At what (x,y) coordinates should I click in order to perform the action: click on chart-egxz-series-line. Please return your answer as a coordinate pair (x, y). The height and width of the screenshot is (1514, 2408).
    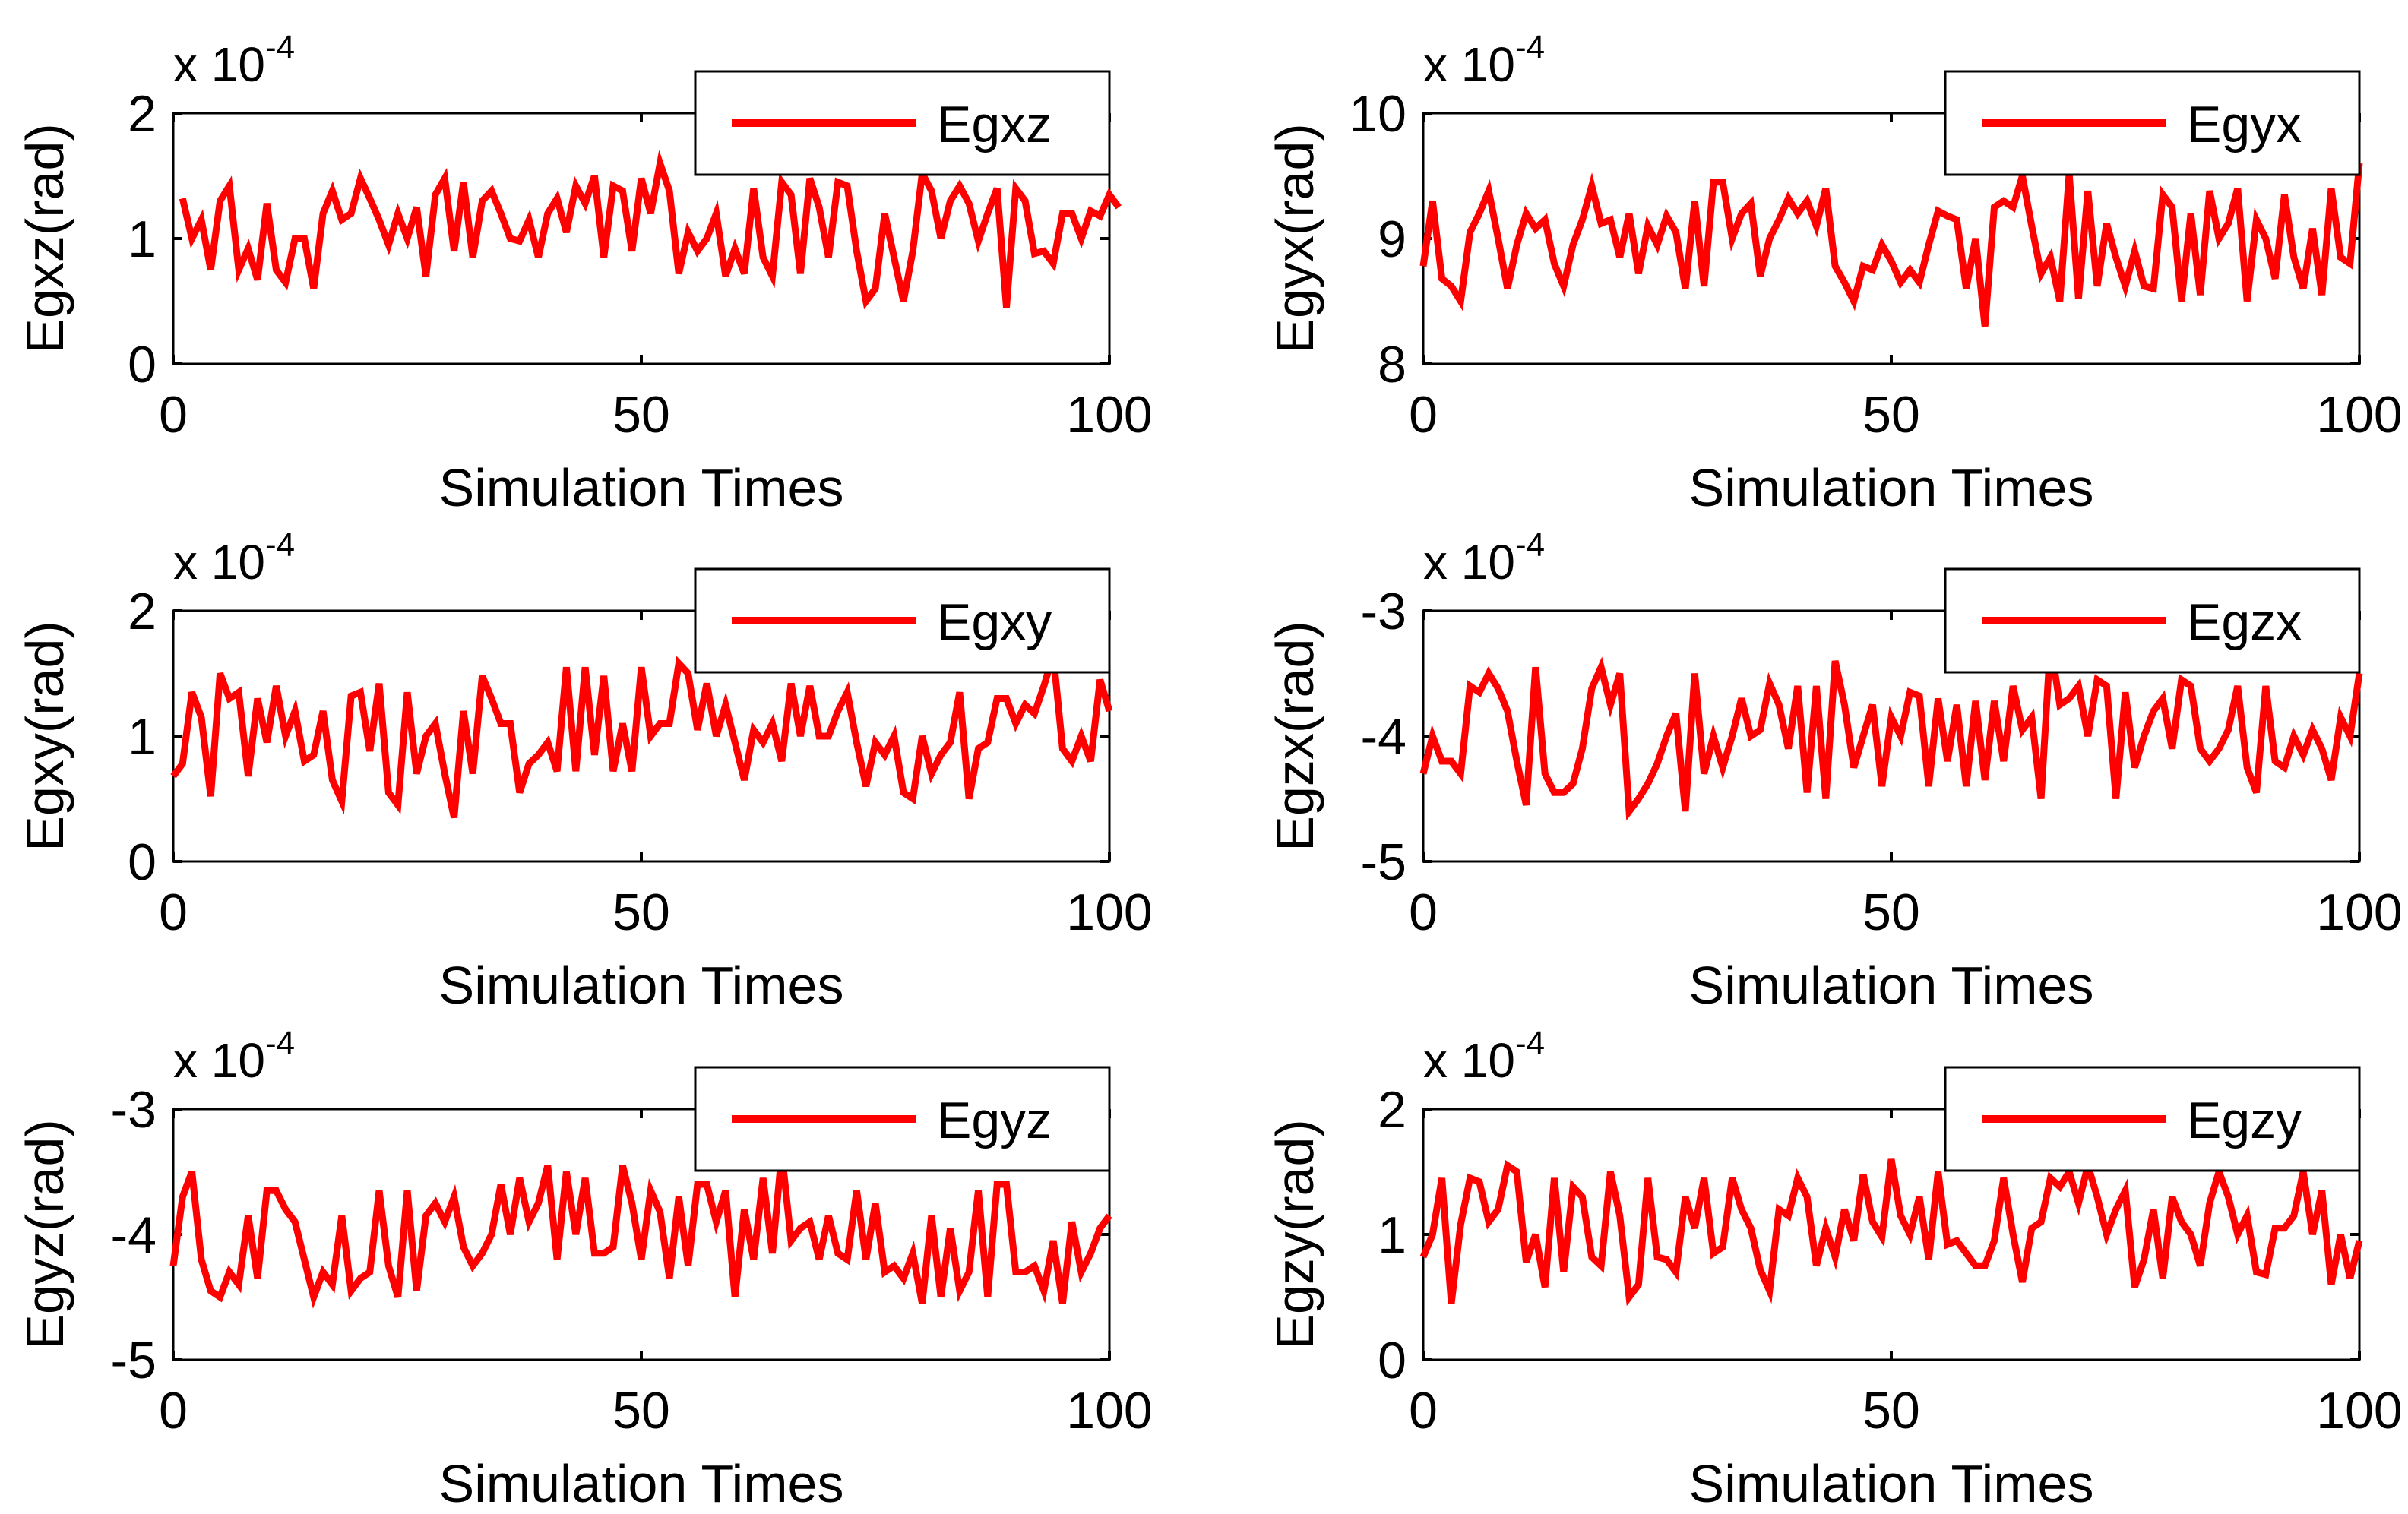
    Looking at the image, I should click on (651, 230).